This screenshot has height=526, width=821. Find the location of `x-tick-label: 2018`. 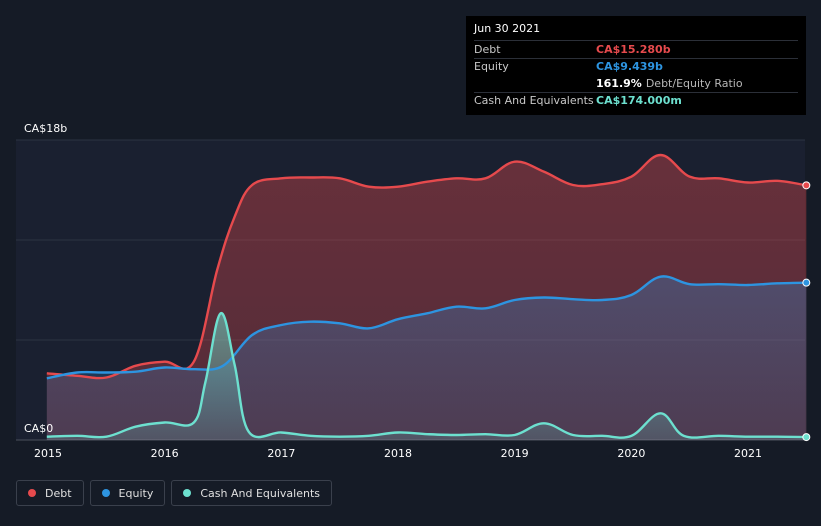

x-tick-label: 2018 is located at coordinates (398, 453).